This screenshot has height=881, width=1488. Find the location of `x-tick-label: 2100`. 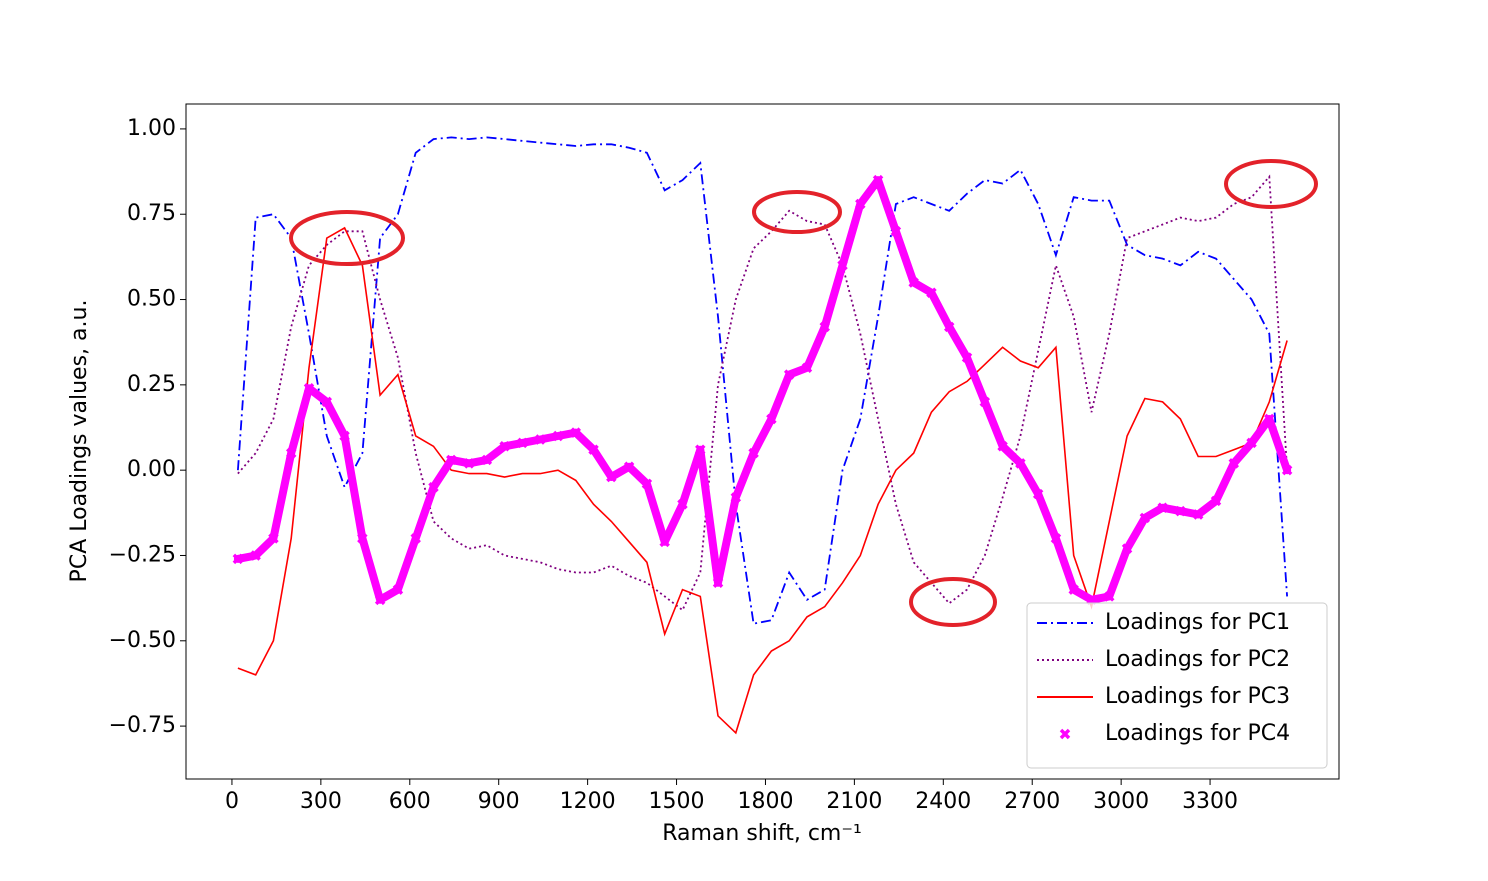

x-tick-label: 2100 is located at coordinates (854, 801).